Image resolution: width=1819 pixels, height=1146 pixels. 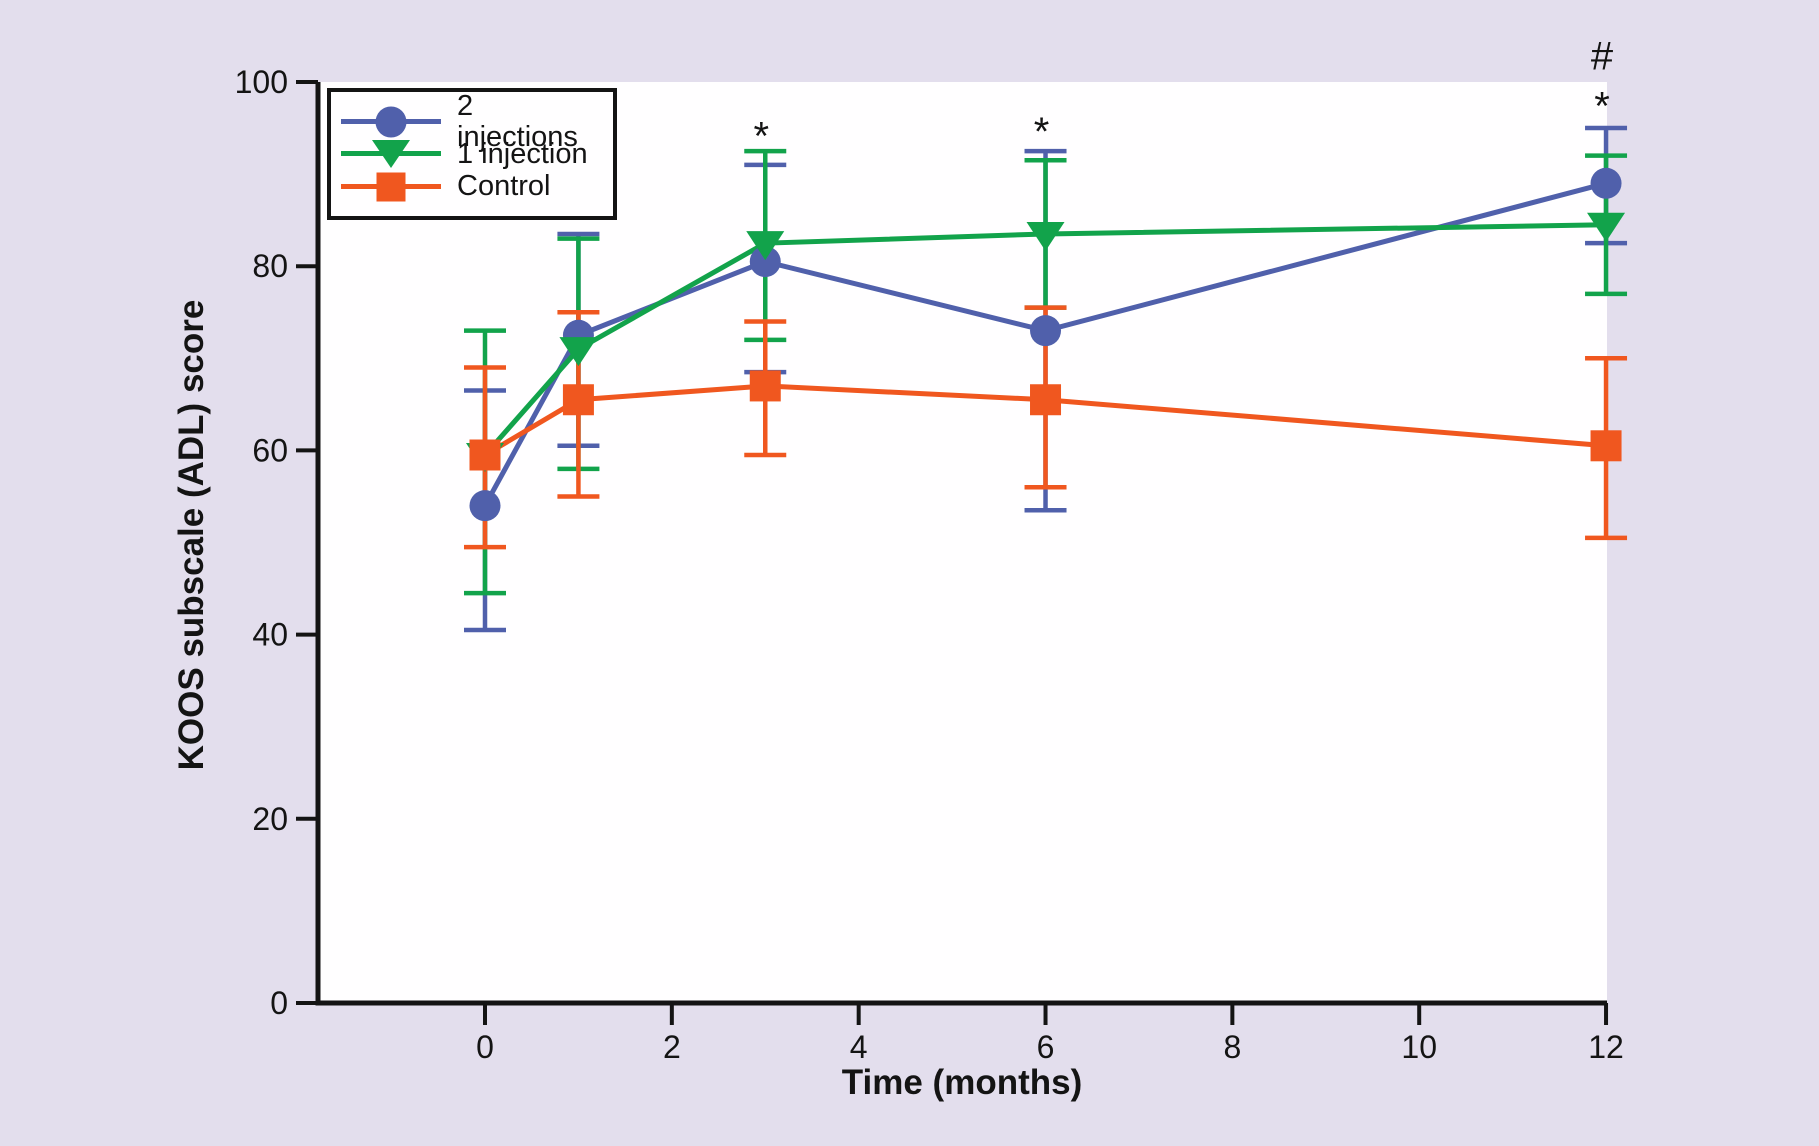 I want to click on series-markers-square, so click(x=1045, y=420).